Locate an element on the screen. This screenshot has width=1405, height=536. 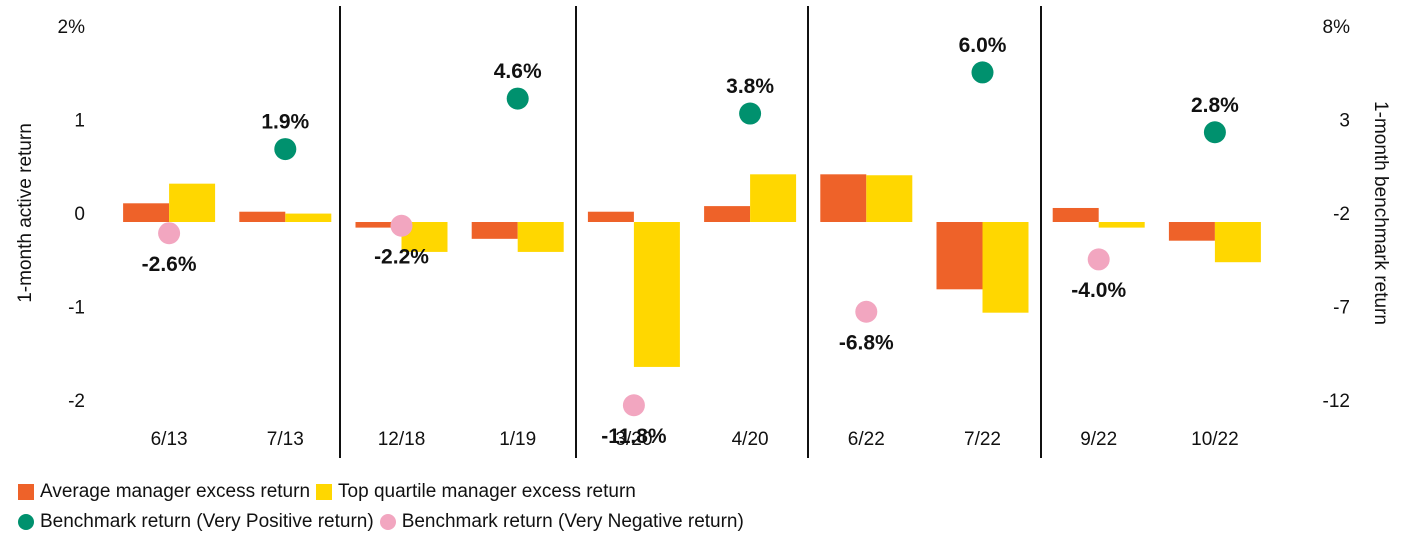
legend-label: Average manager excess return is located at coordinates (175, 491).